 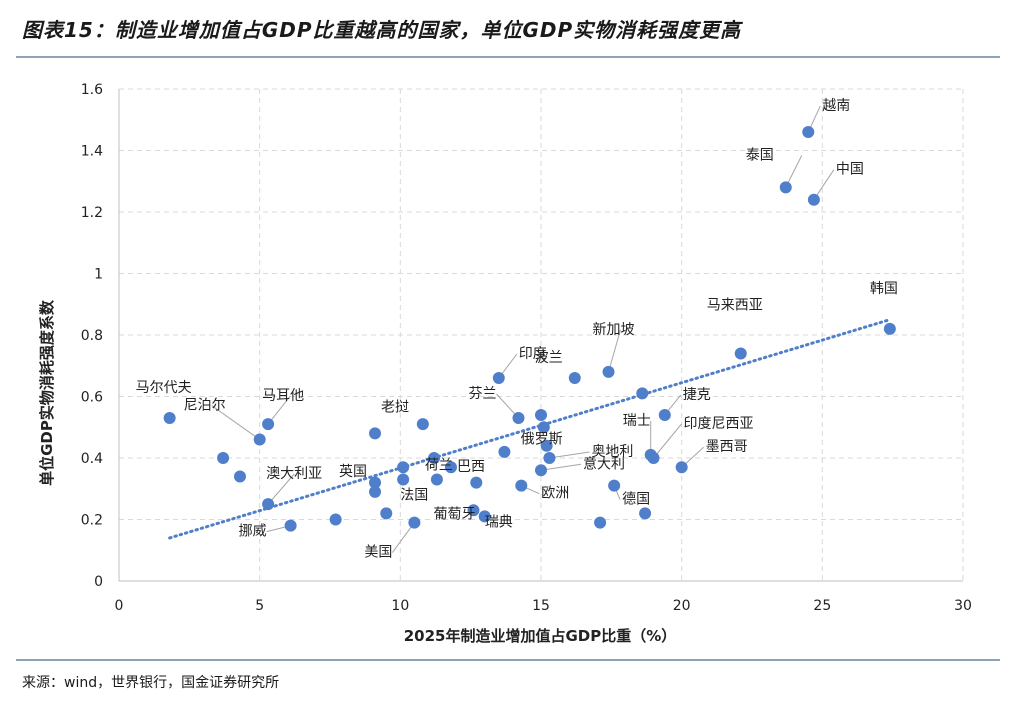 What do you see at coordinates (205, 406) in the screenshot?
I see `point-label: 尼泊尔` at bounding box center [205, 406].